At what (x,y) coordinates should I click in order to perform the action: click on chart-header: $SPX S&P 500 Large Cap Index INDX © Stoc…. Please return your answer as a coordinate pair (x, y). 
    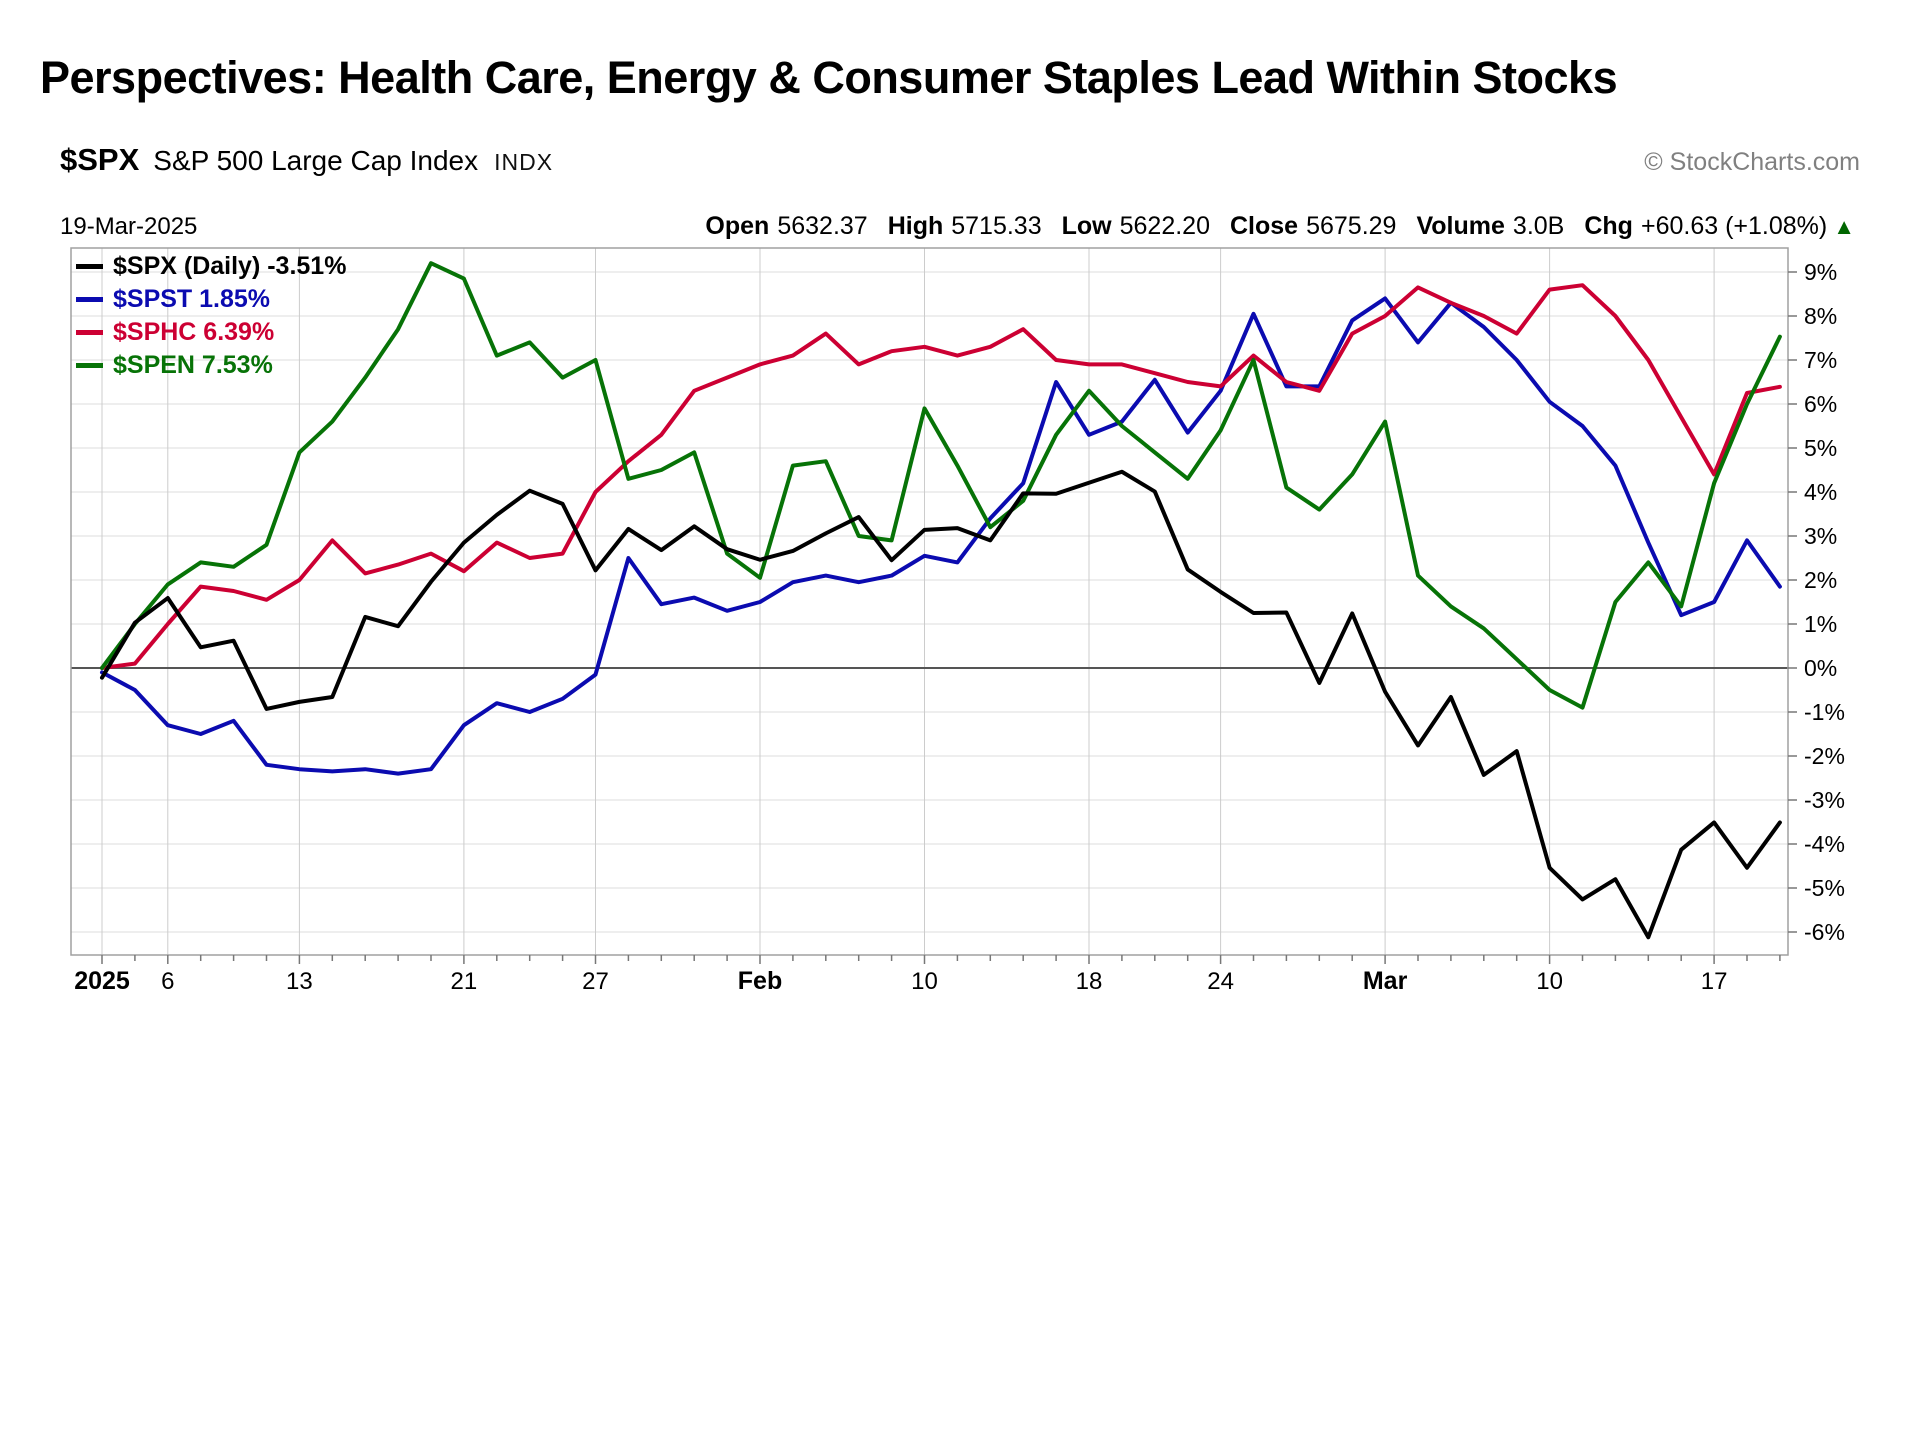
    Looking at the image, I should click on (960, 160).